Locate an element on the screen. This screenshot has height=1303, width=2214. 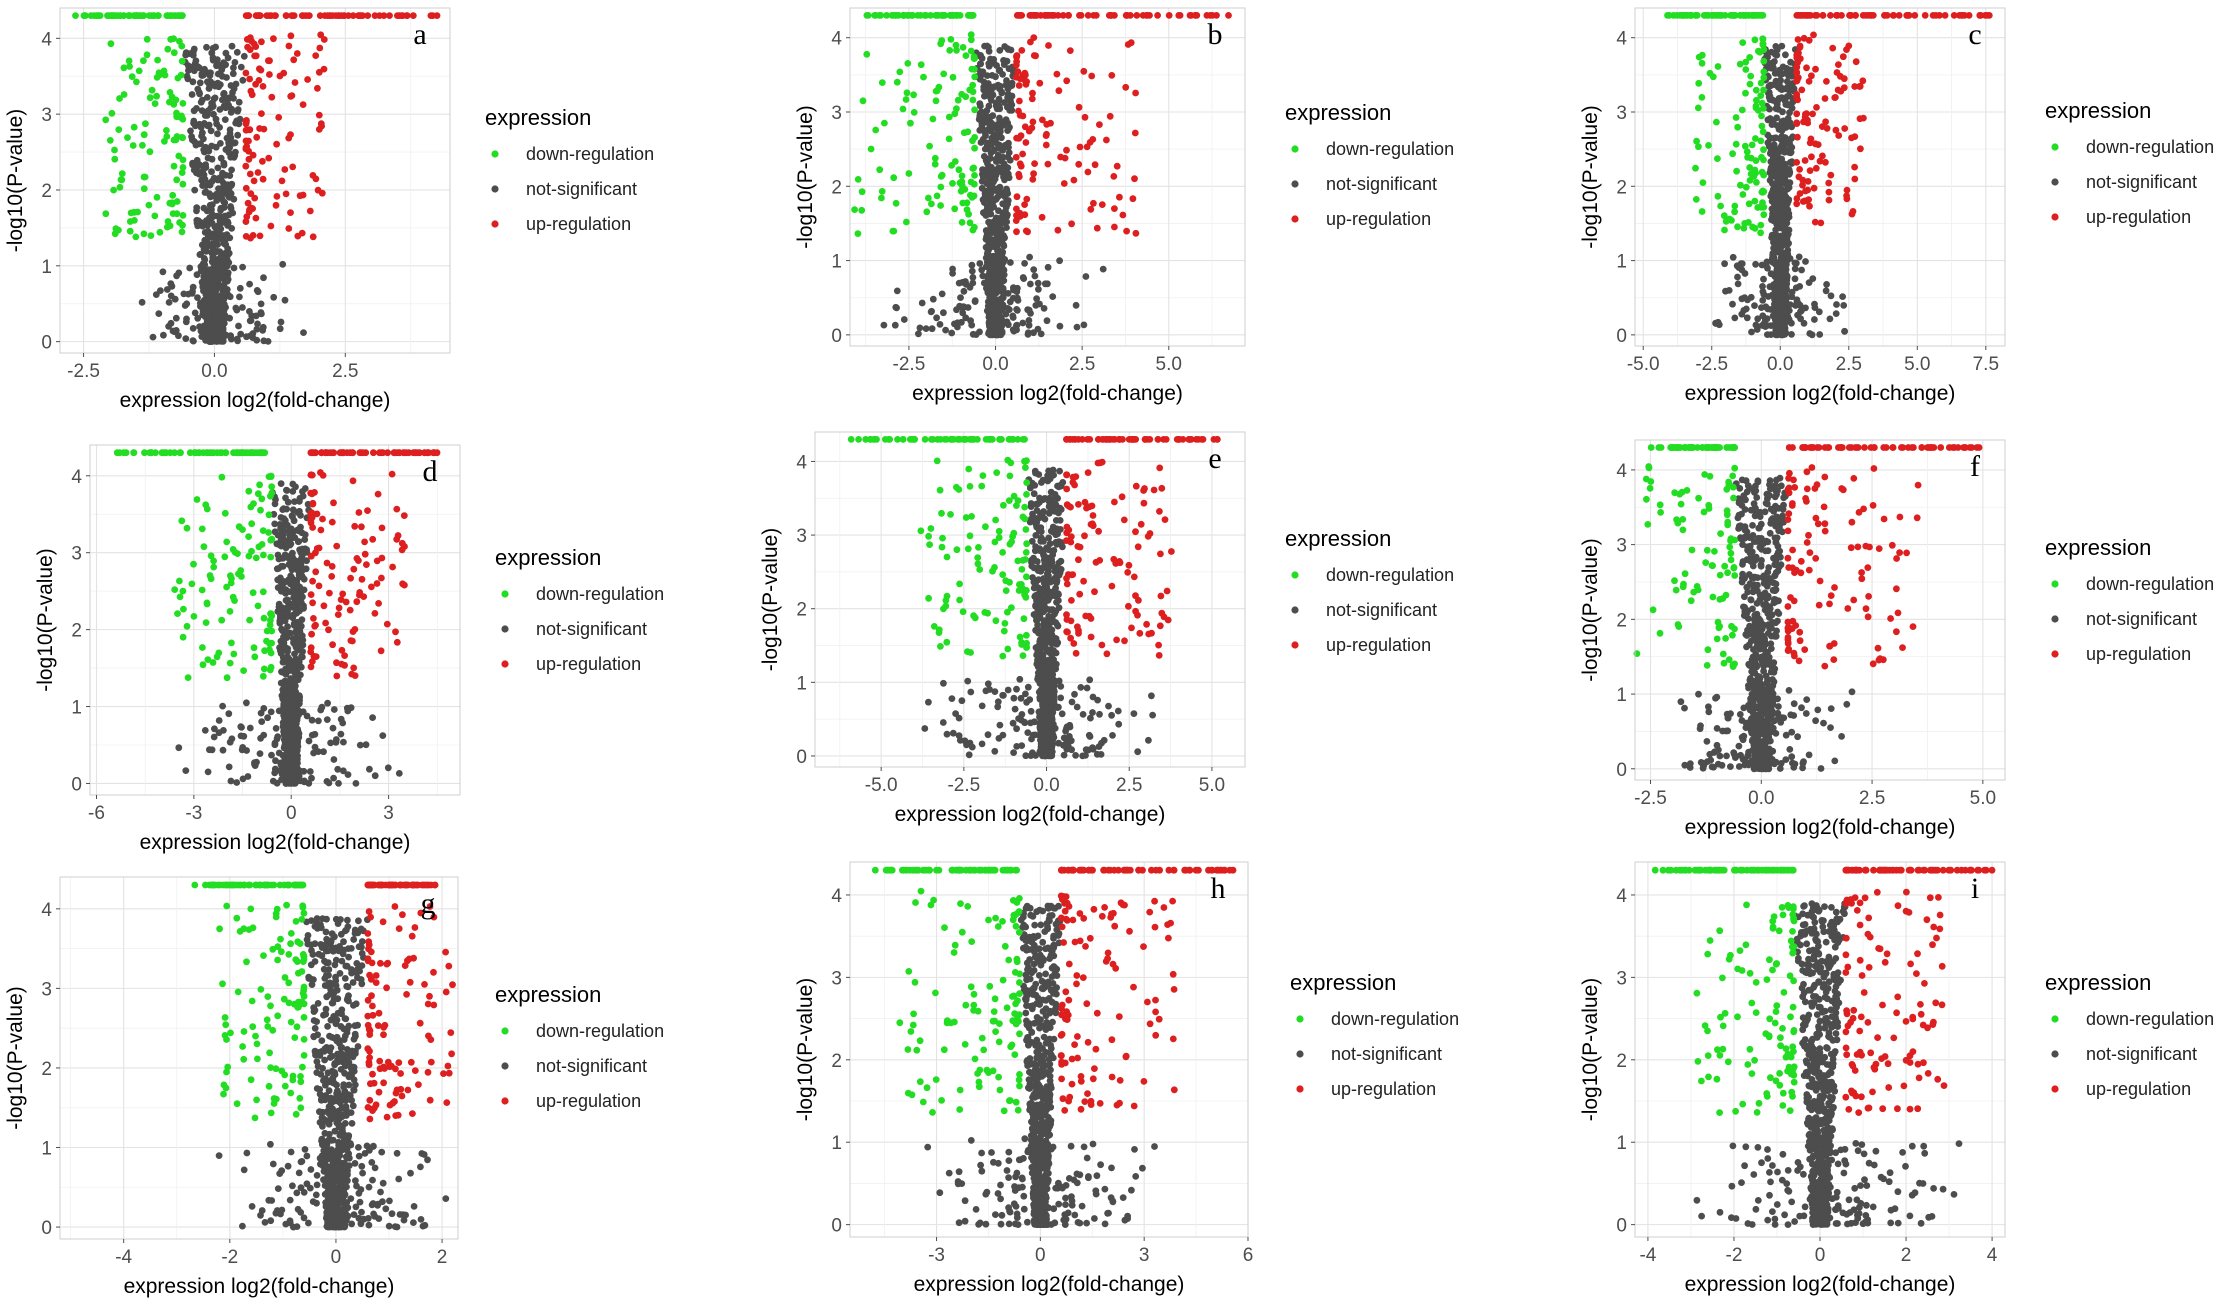
y-tick-label: 3 is located at coordinates (1621, 113).